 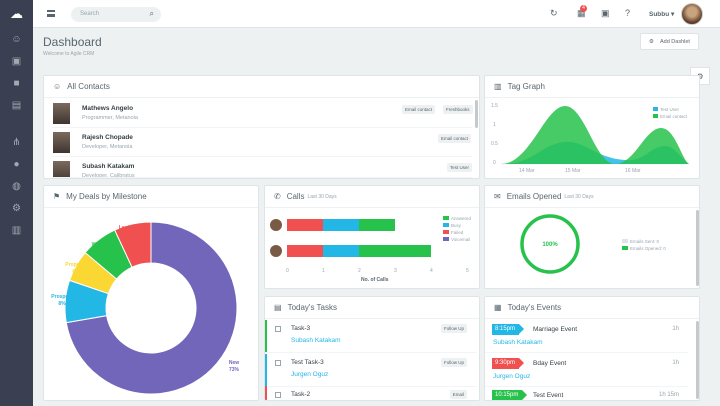 I want to click on settings-nav-icon: ⚙, so click(x=16, y=208).